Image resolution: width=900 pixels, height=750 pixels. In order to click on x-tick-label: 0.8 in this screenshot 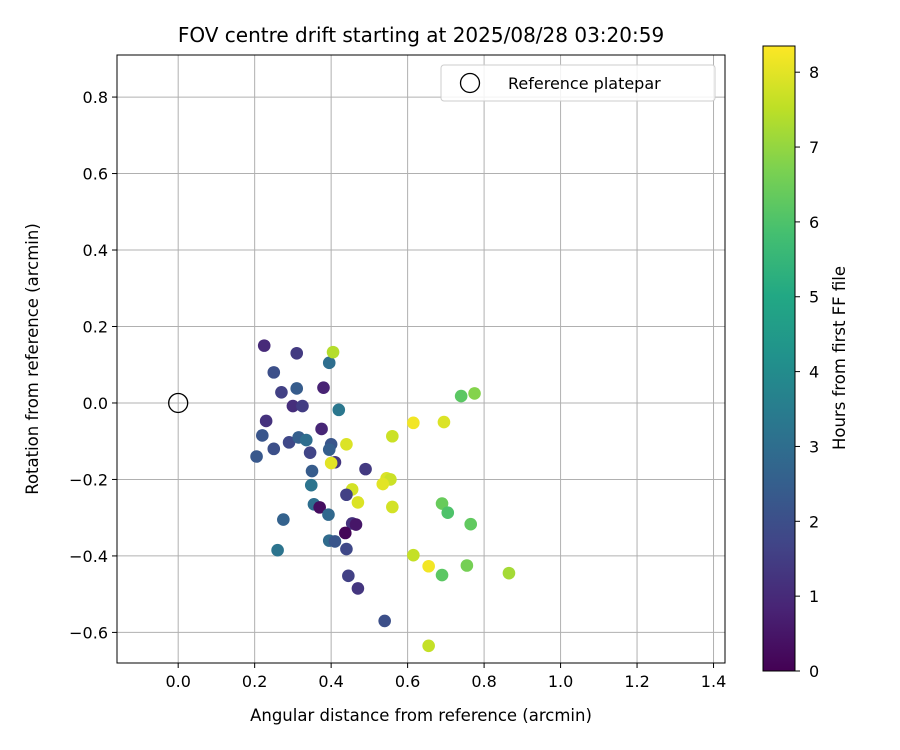, I will do `click(483, 681)`.